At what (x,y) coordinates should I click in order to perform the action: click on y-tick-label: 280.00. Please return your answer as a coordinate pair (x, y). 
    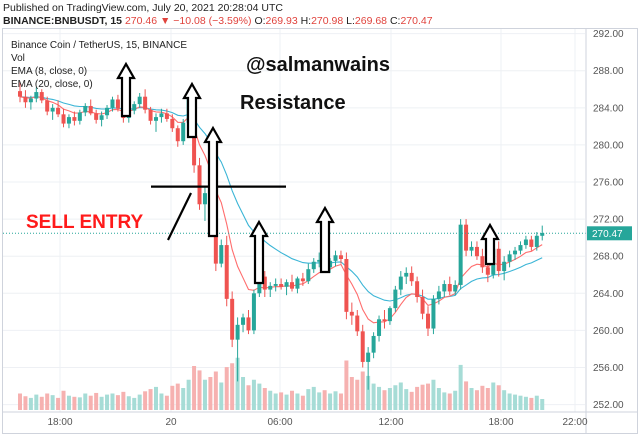
    Looking at the image, I should click on (608, 145).